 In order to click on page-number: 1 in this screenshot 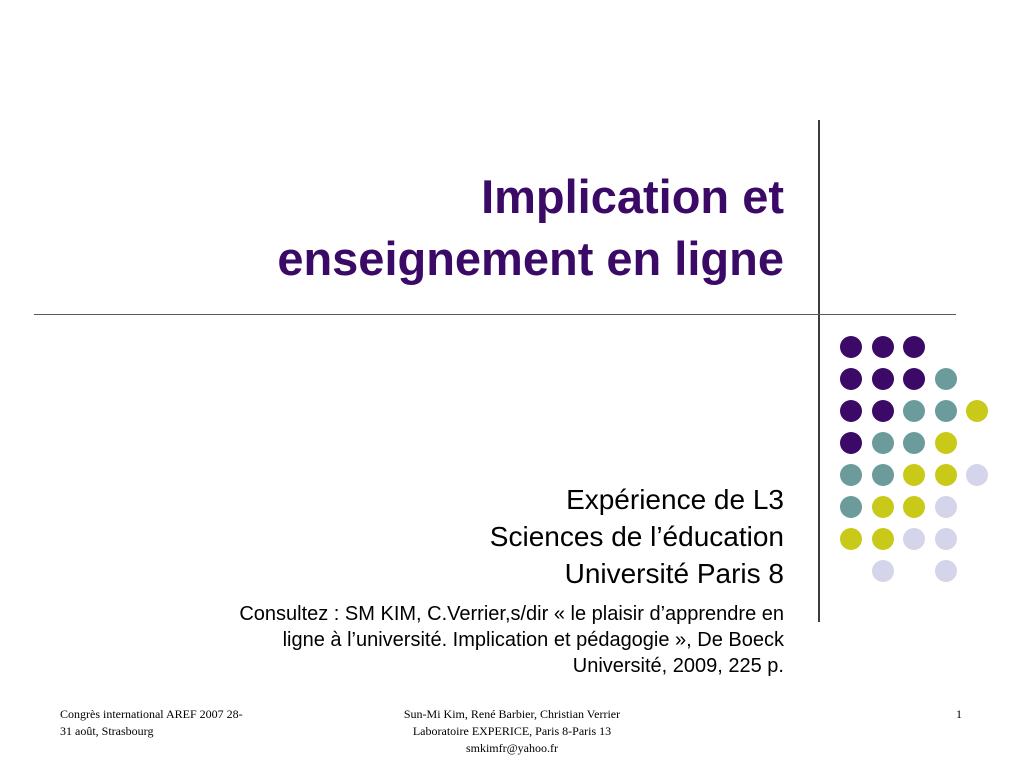, I will do `click(959, 714)`.